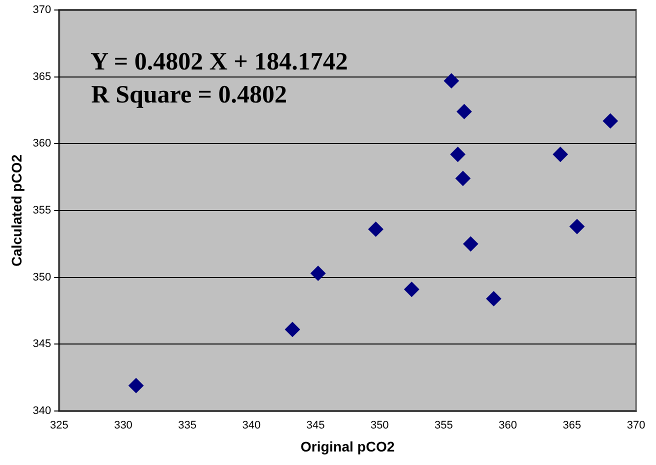 This screenshot has width=656, height=465. Describe the element at coordinates (42, 344) in the screenshot. I see `y-tick-label: 345` at that location.